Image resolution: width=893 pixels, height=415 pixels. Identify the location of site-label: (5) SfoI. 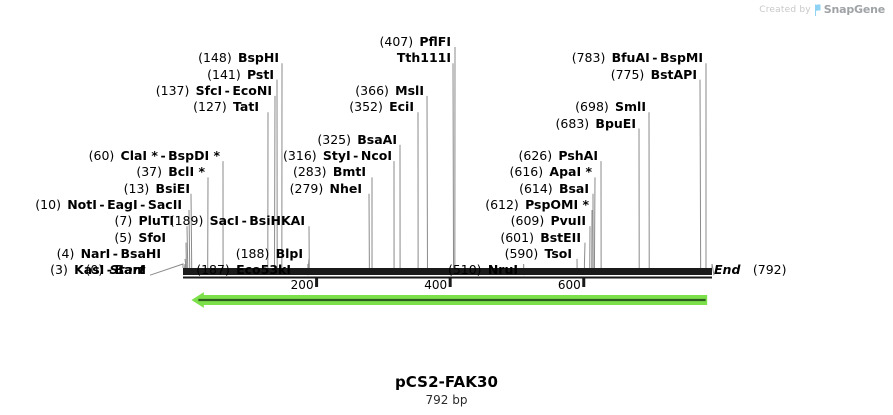
(83, 237).